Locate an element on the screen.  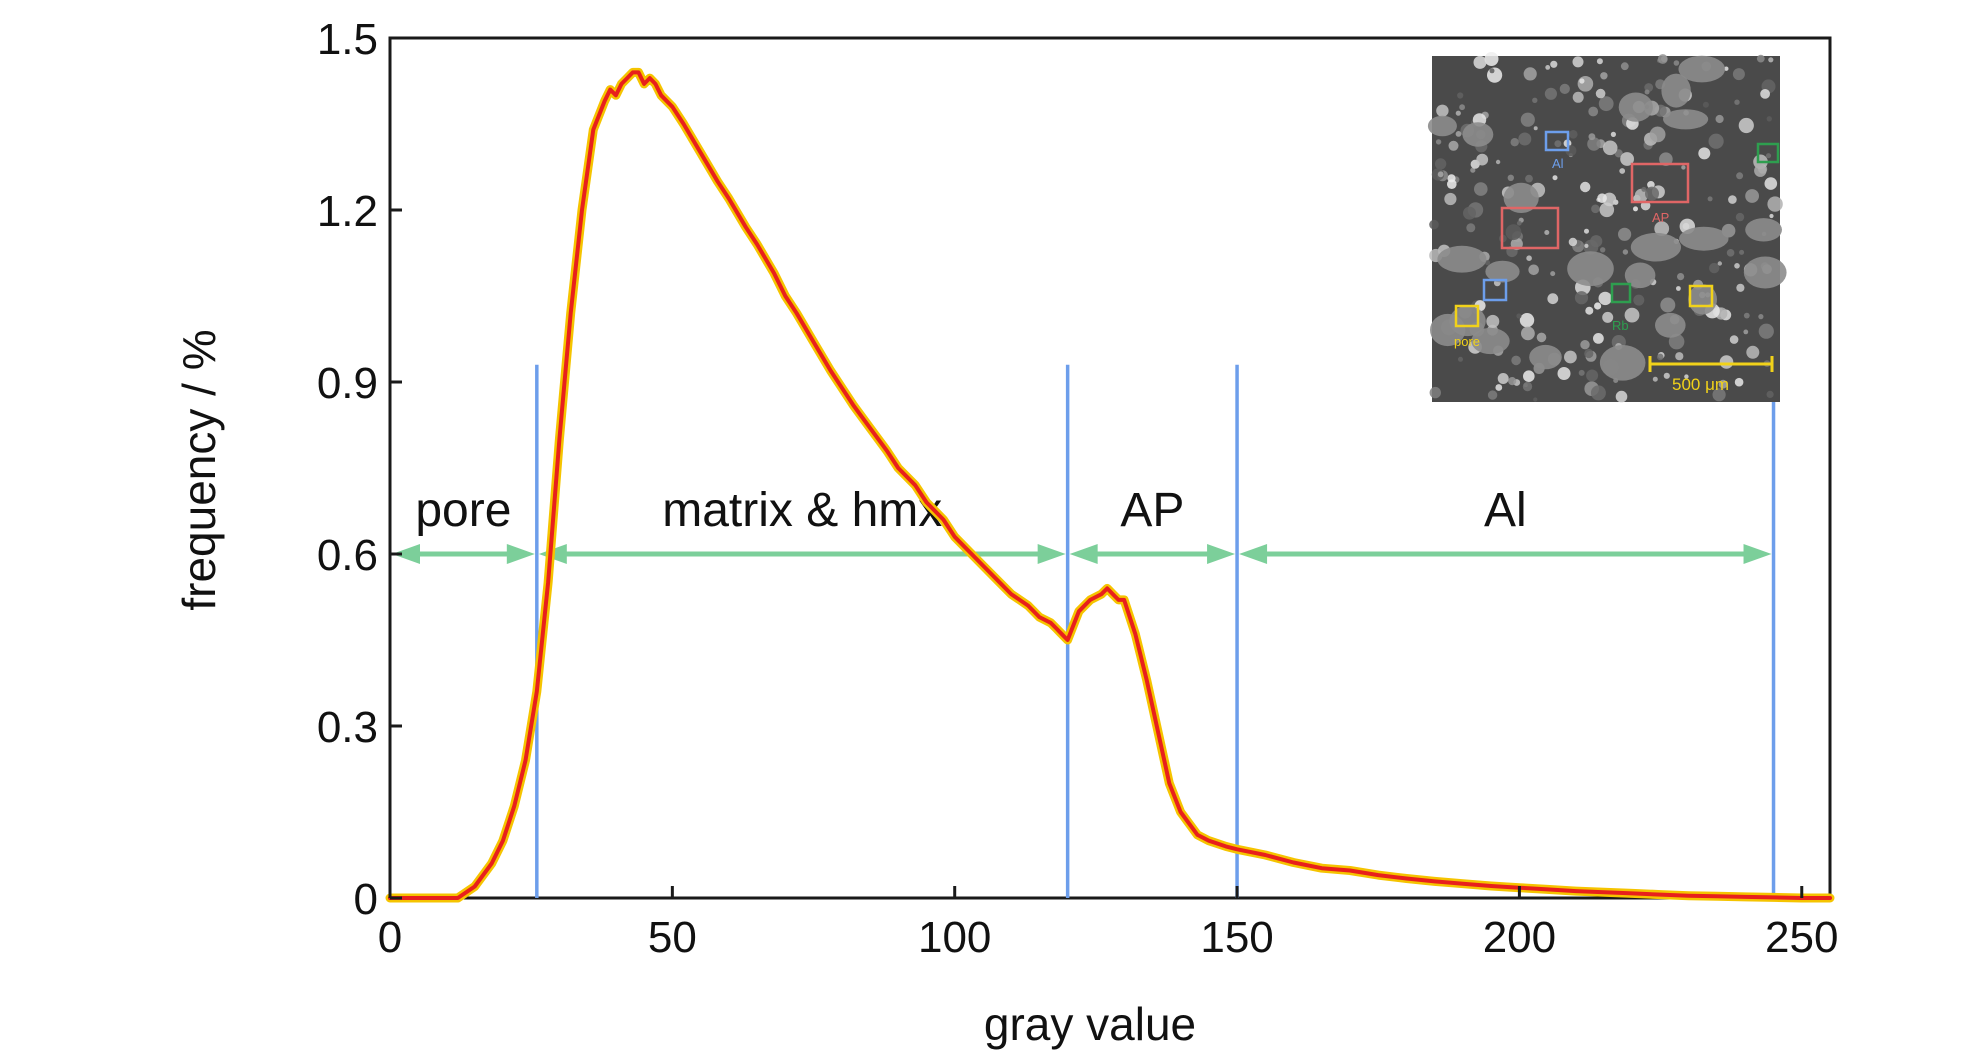
region-label-matrix-hmx: matrix & hmx is located at coordinates (802, 510).